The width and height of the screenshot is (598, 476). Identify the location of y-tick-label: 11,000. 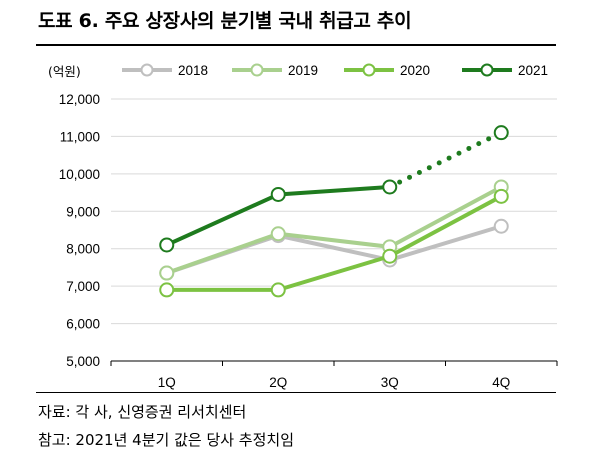
(80, 136).